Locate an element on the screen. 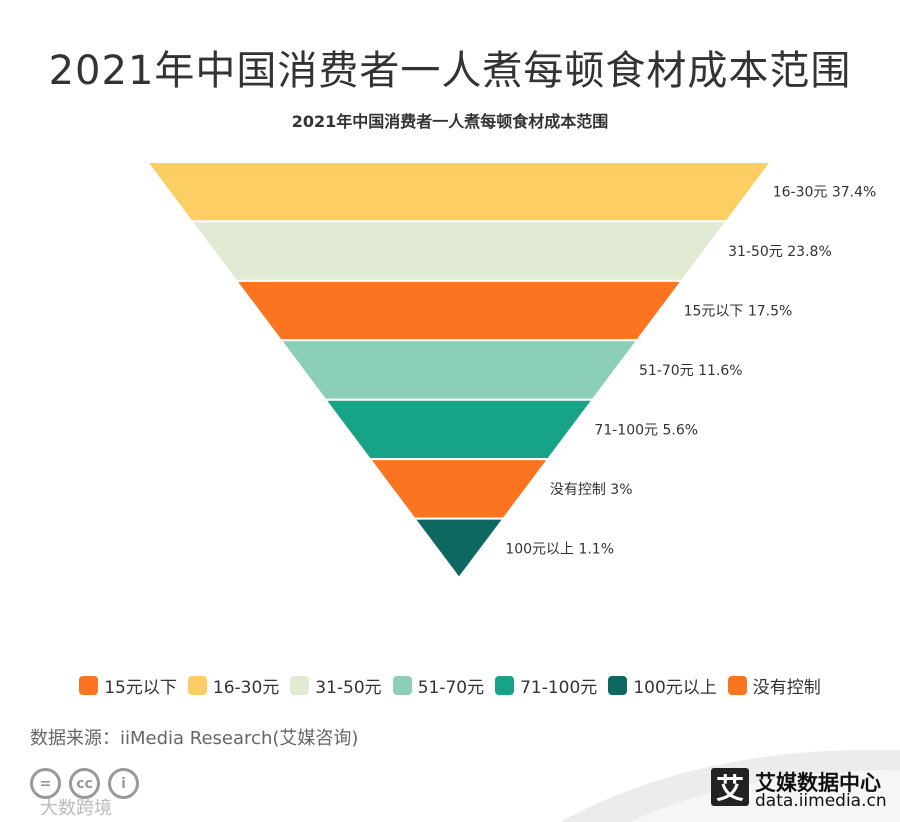  funnel-label: 31-50元 23.8% is located at coordinates (780, 252).